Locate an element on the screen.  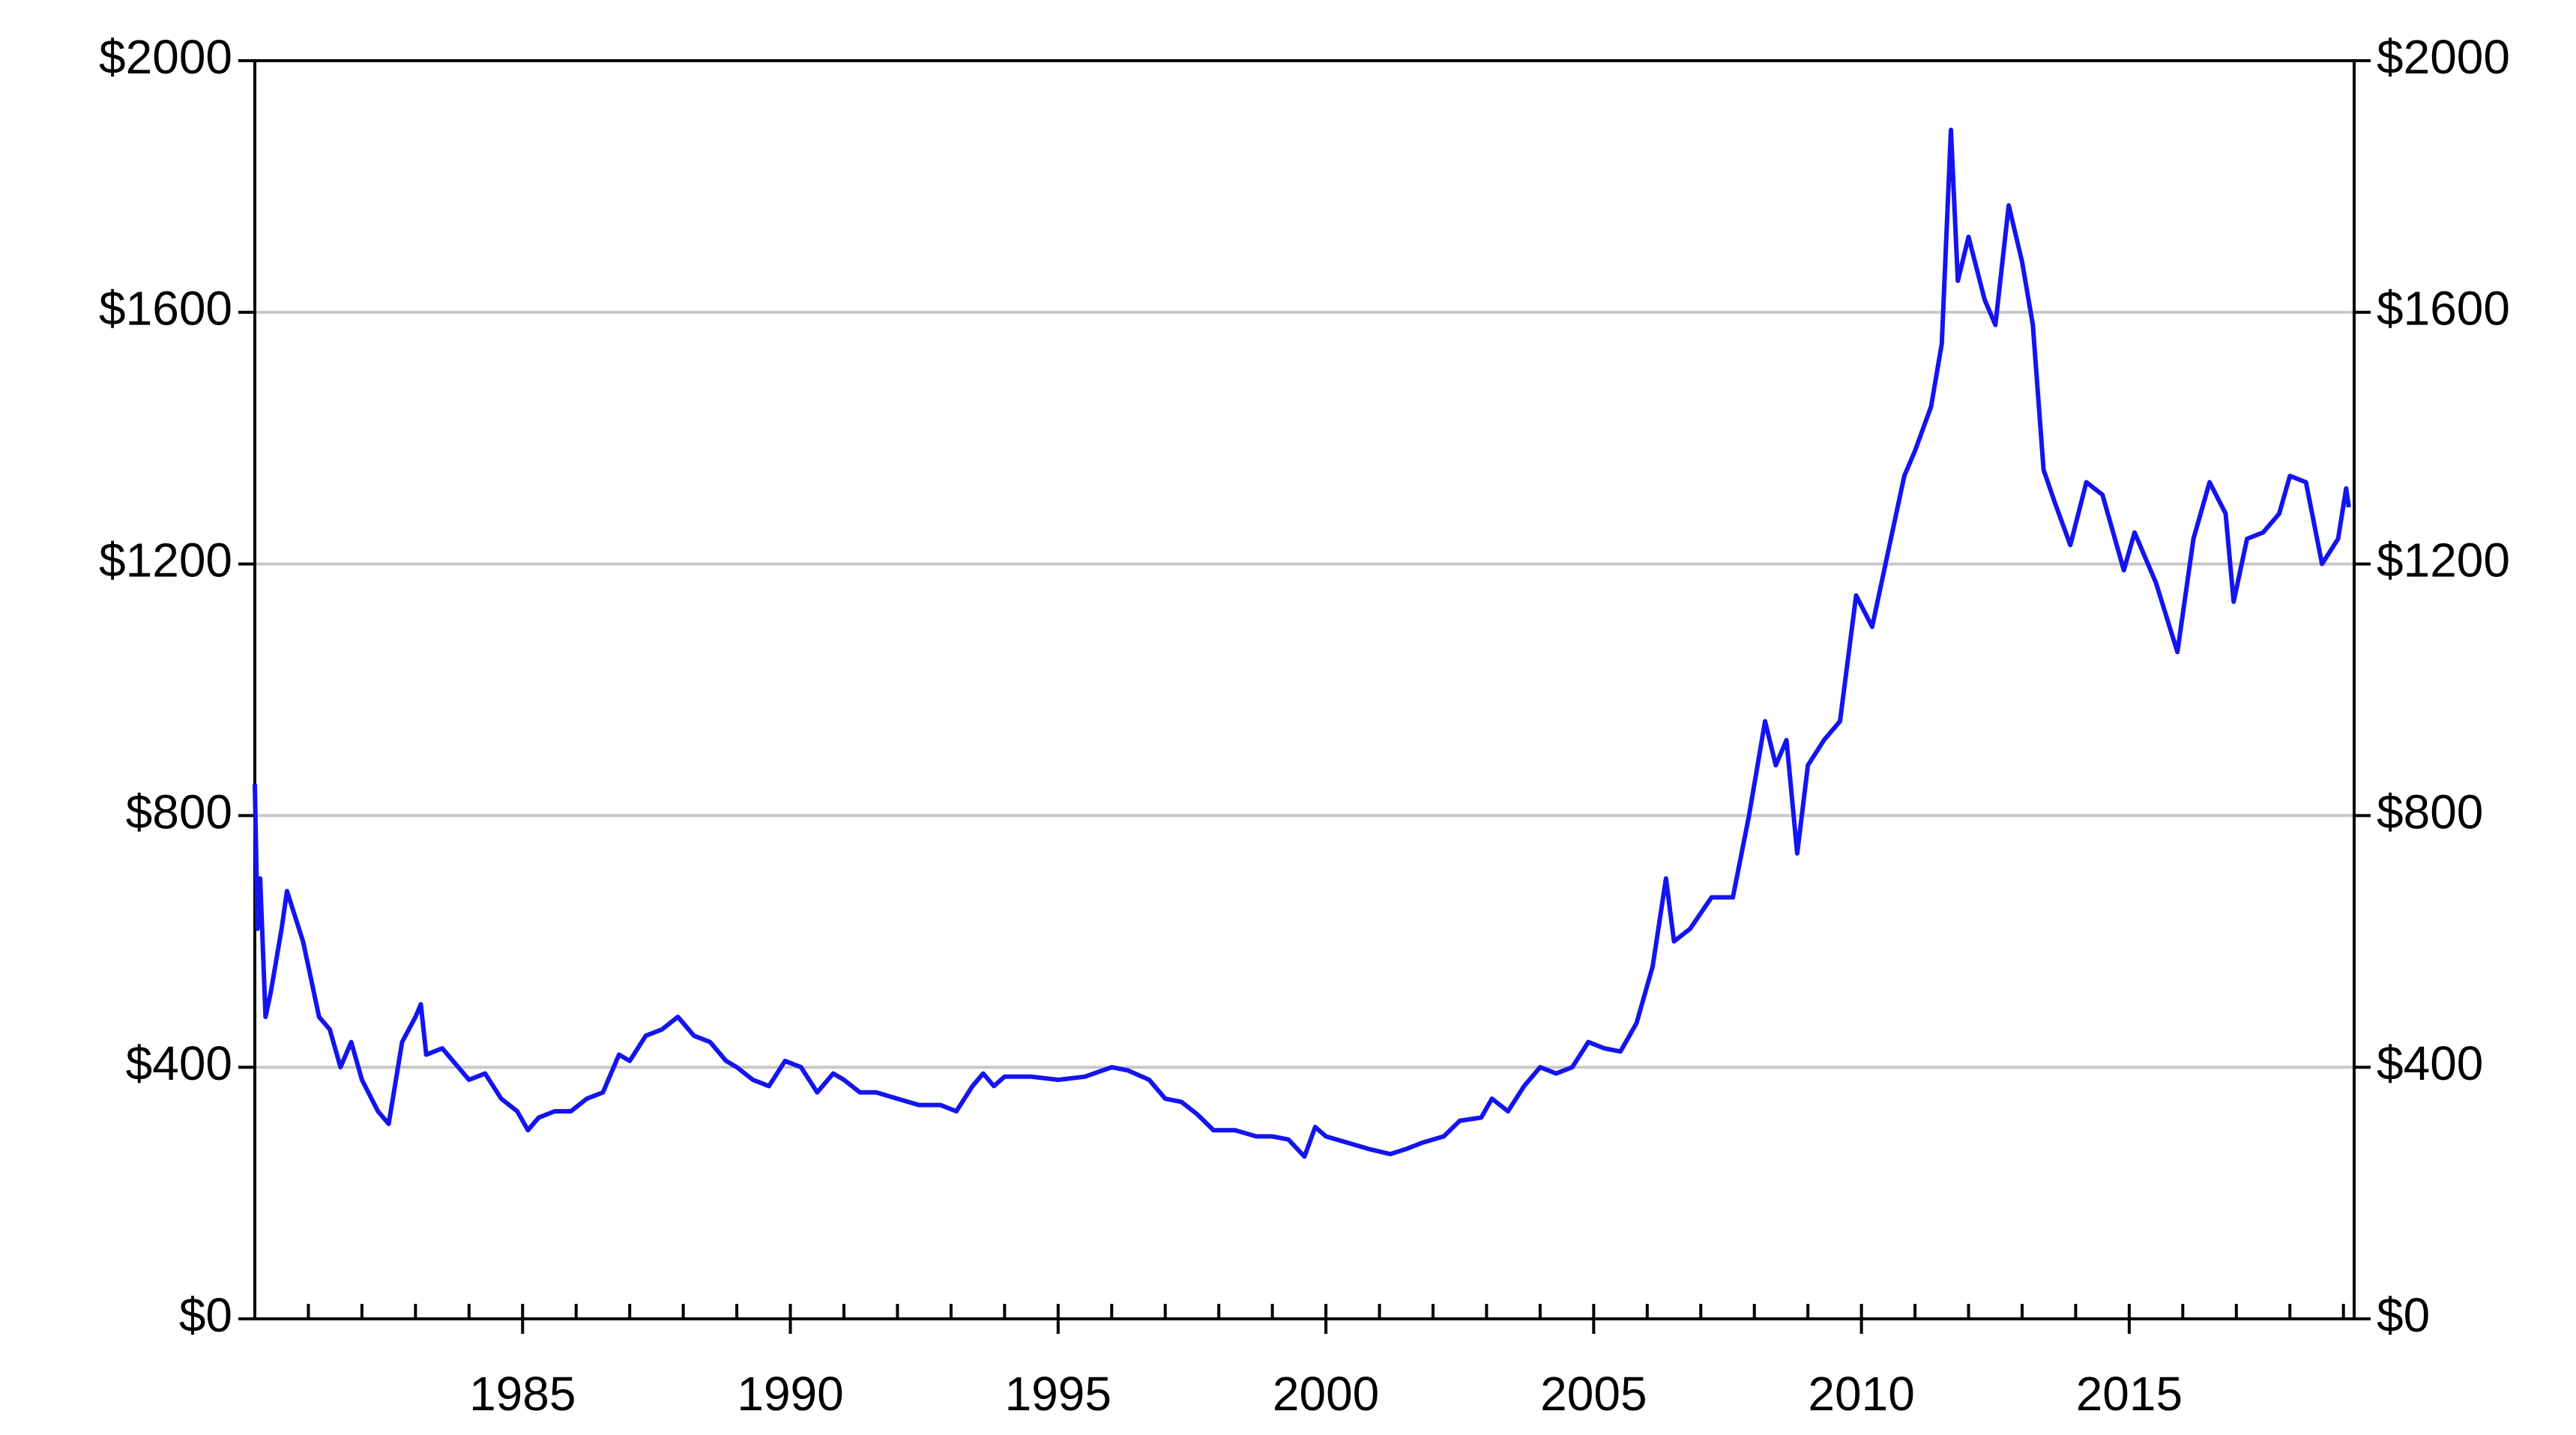
x-tick-label: 2000 is located at coordinates (1326, 1394).